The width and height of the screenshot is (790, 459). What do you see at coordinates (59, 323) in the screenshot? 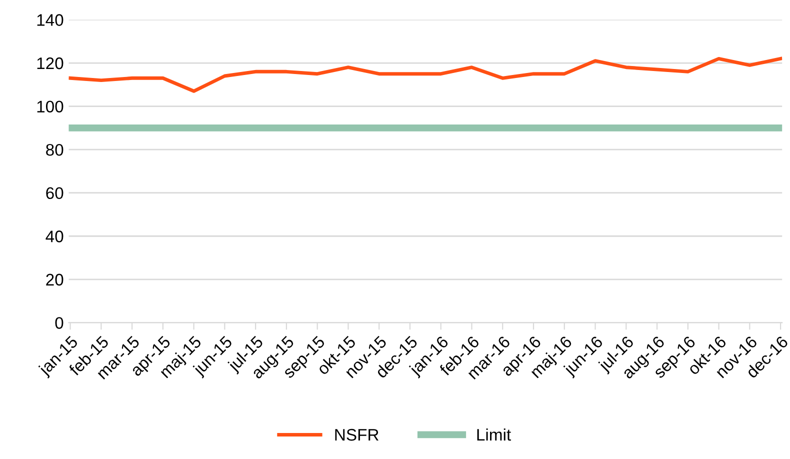
I see `y-tick-label: 0` at bounding box center [59, 323].